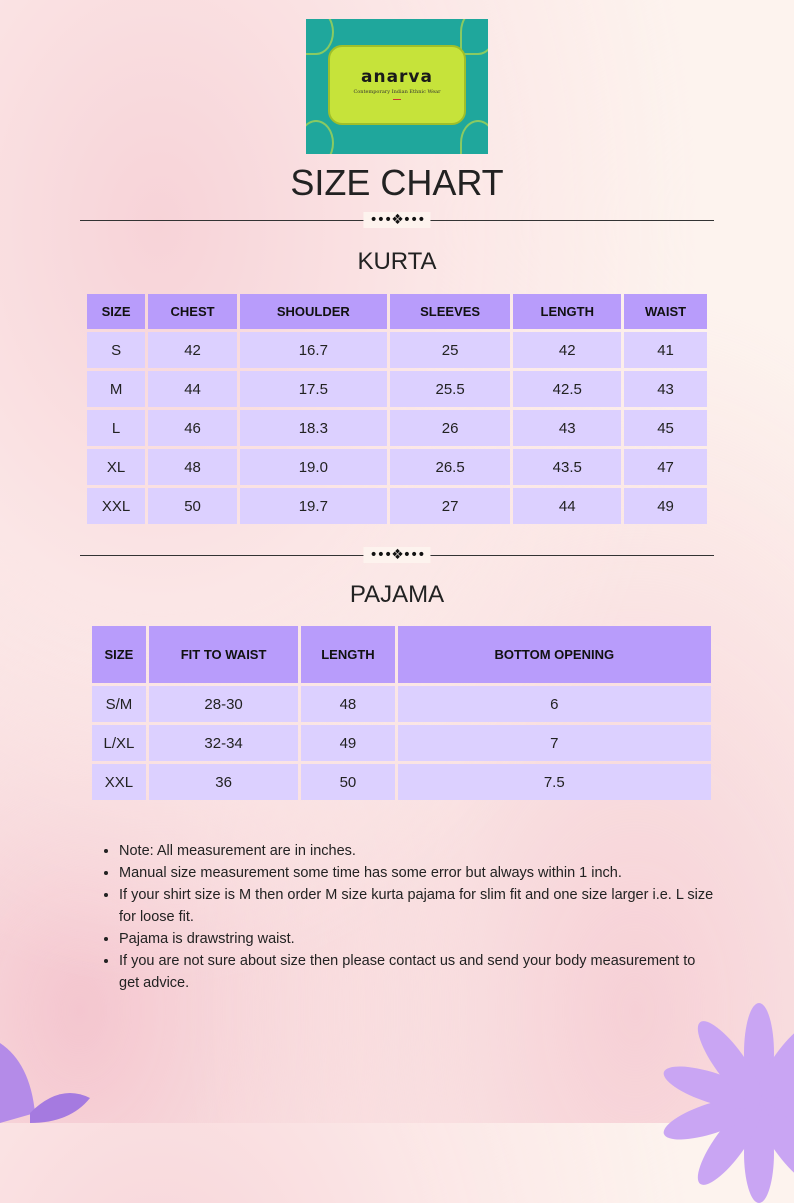  Describe the element at coordinates (450, 467) in the screenshot. I see `table-cell: 26.5` at that location.